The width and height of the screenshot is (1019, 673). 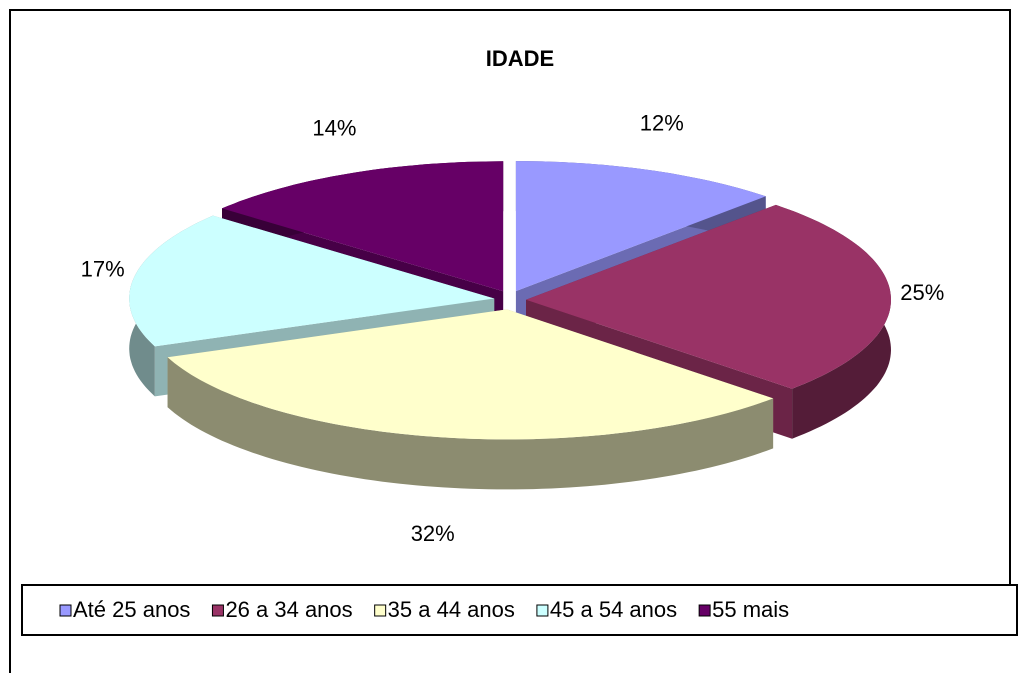 I want to click on data-label: 12%, so click(x=662, y=123).